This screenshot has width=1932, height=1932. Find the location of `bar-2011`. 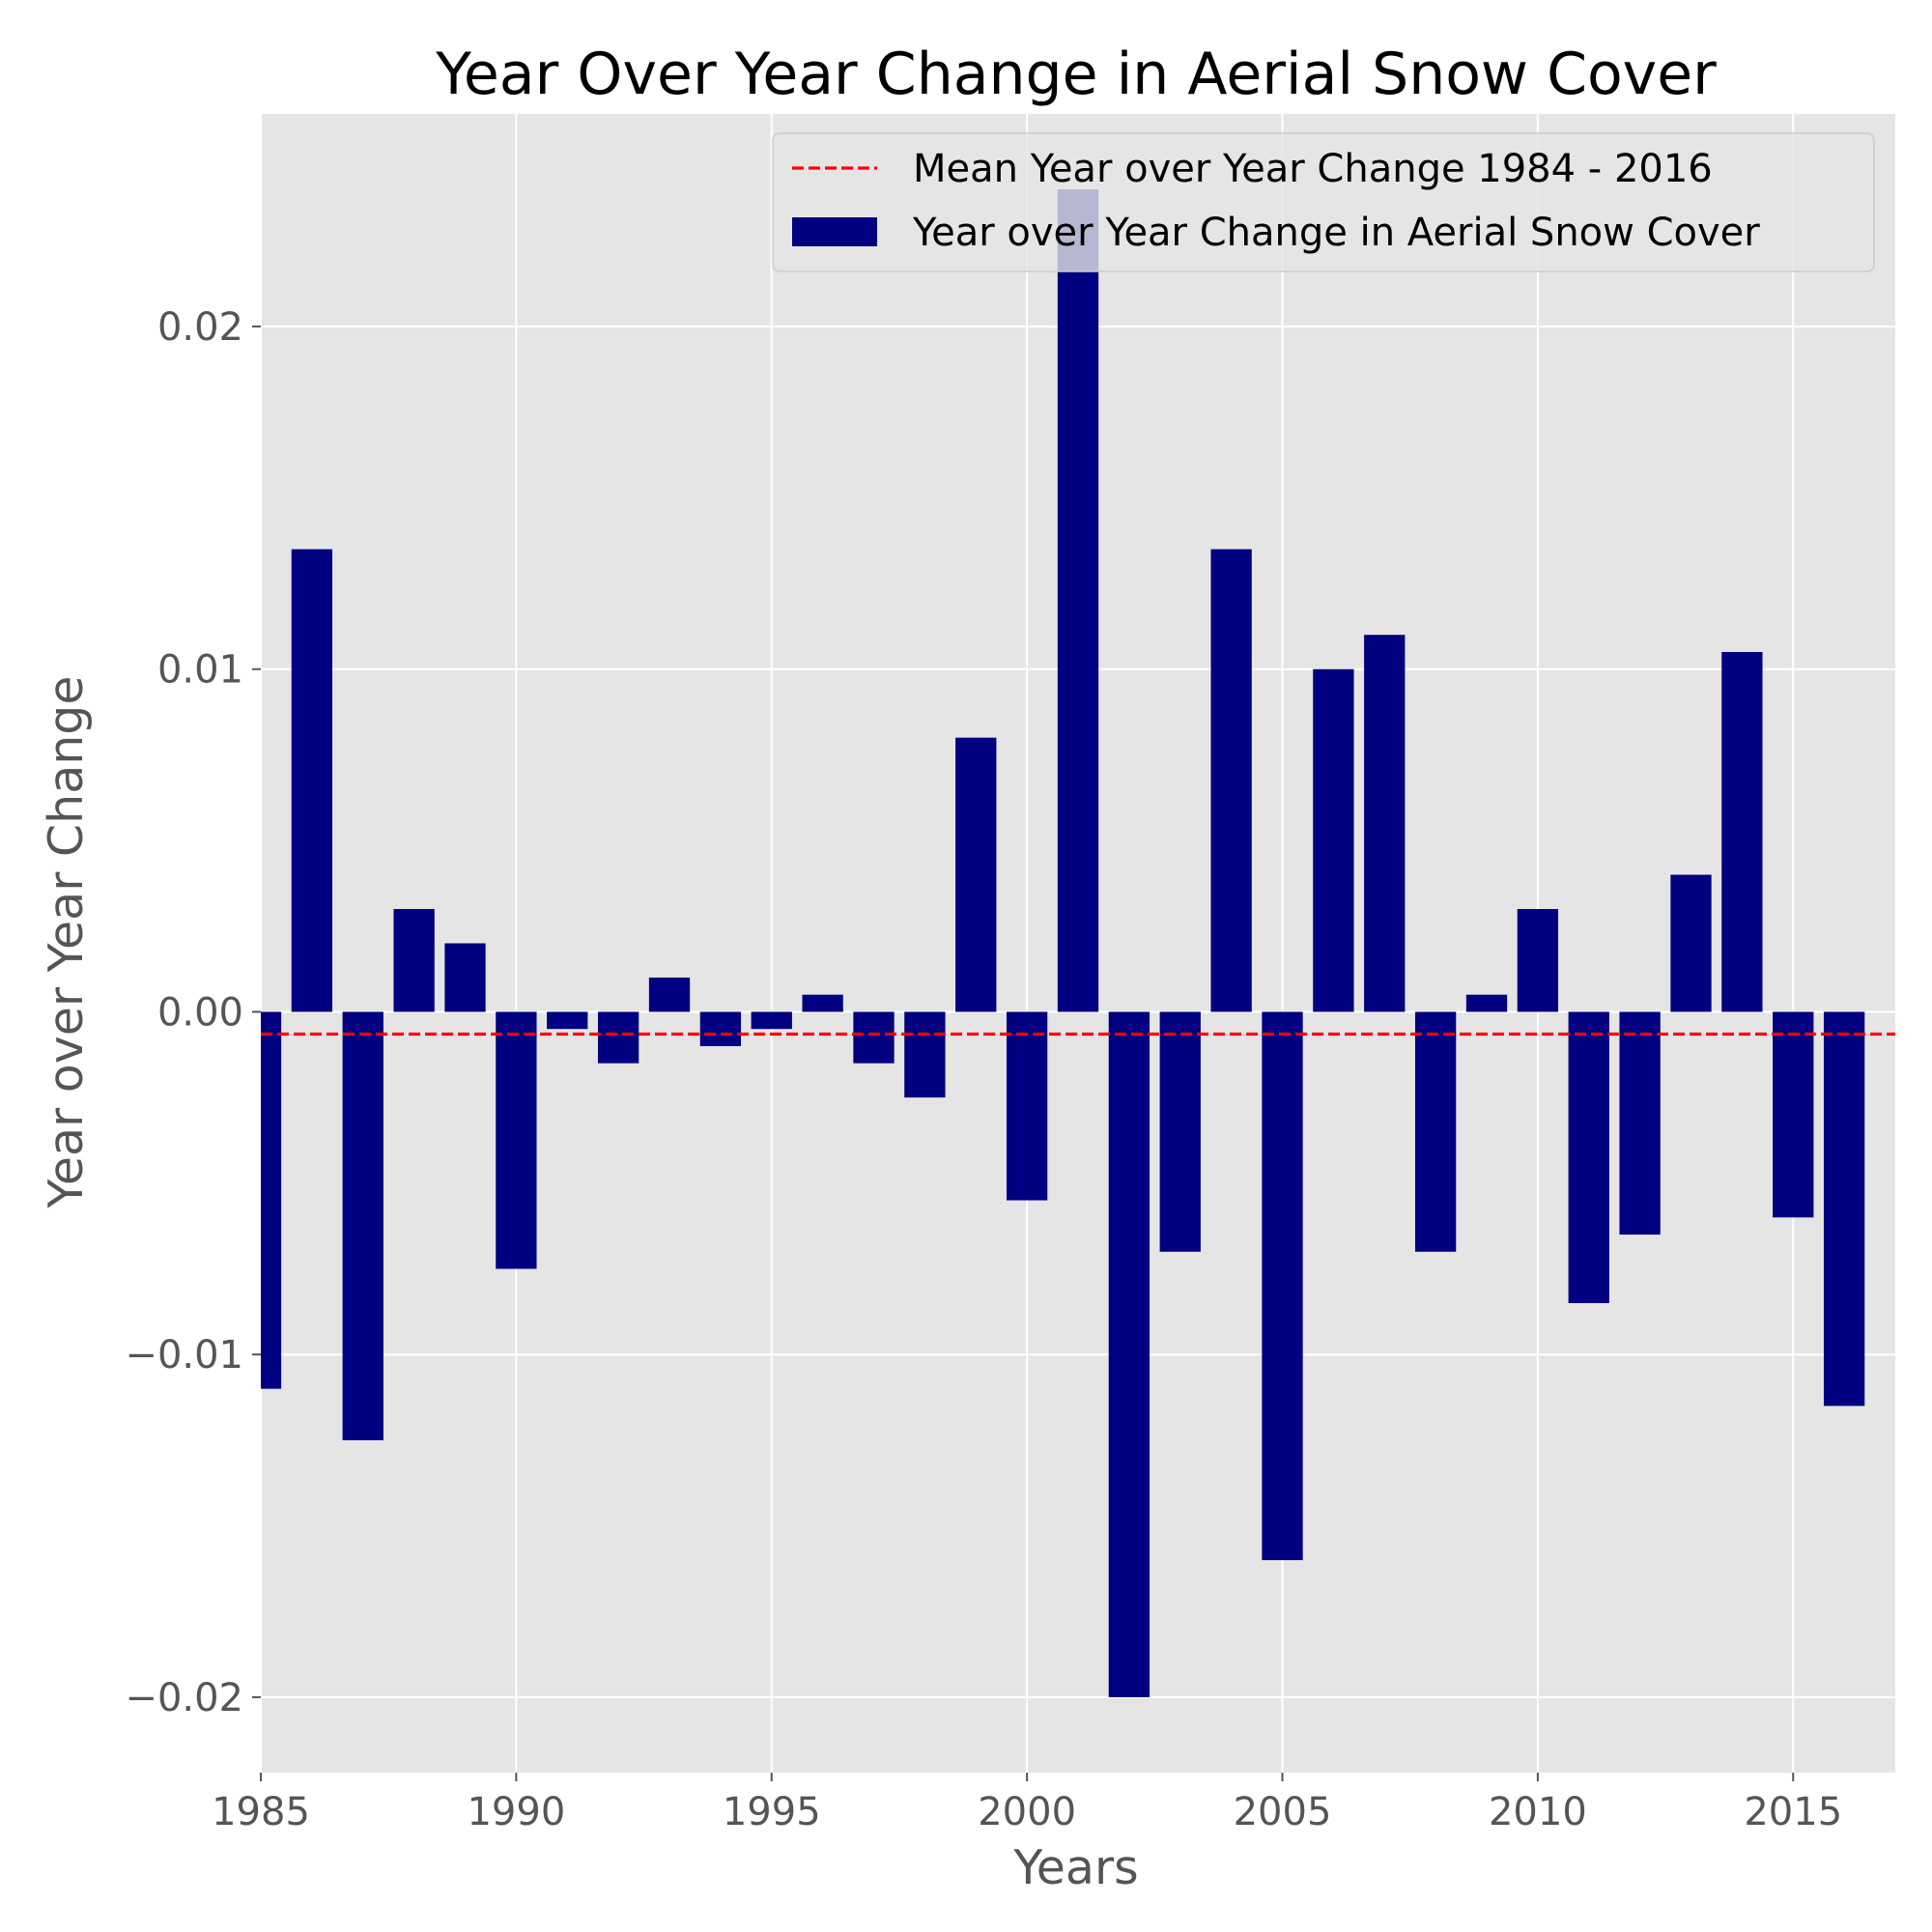

bar-2011 is located at coordinates (1588, 1157).